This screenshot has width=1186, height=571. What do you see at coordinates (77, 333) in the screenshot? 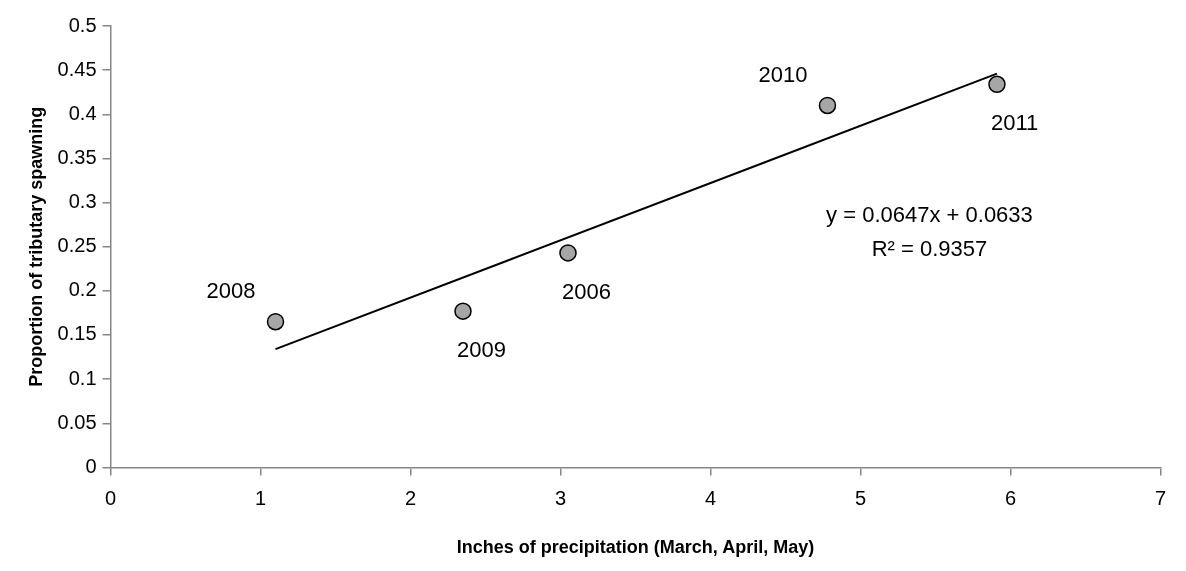
I see `y-tick-label: 0.15` at bounding box center [77, 333].